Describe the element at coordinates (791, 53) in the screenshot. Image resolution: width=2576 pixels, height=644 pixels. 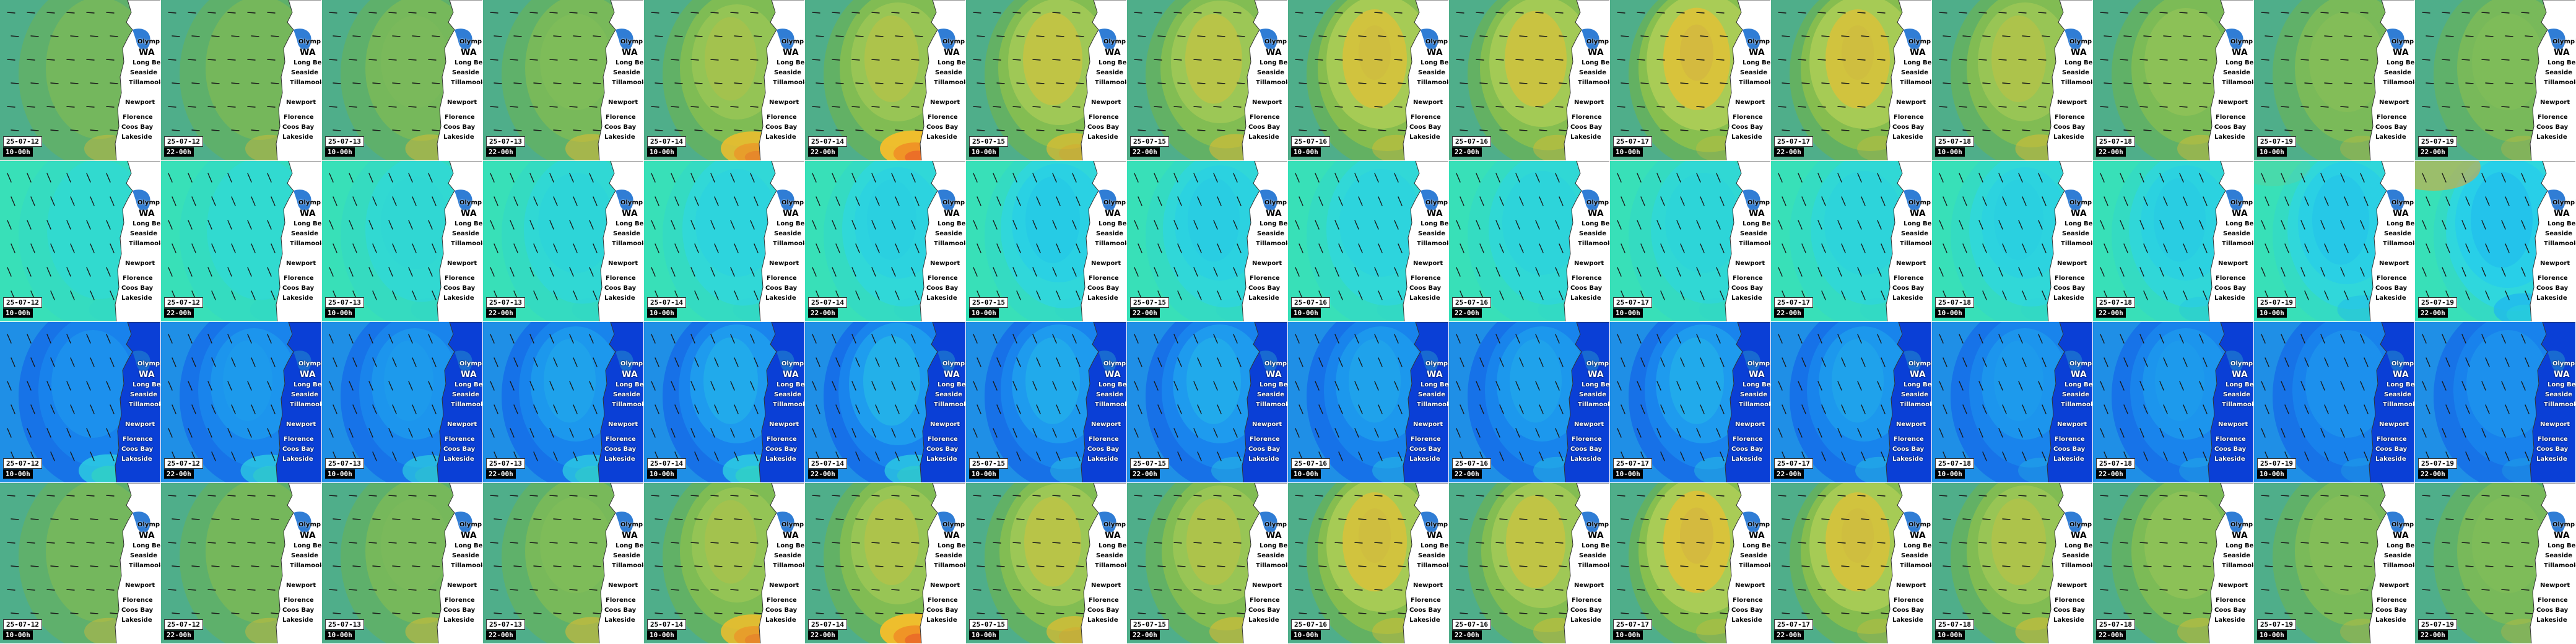
I see `state-label: WA` at that location.